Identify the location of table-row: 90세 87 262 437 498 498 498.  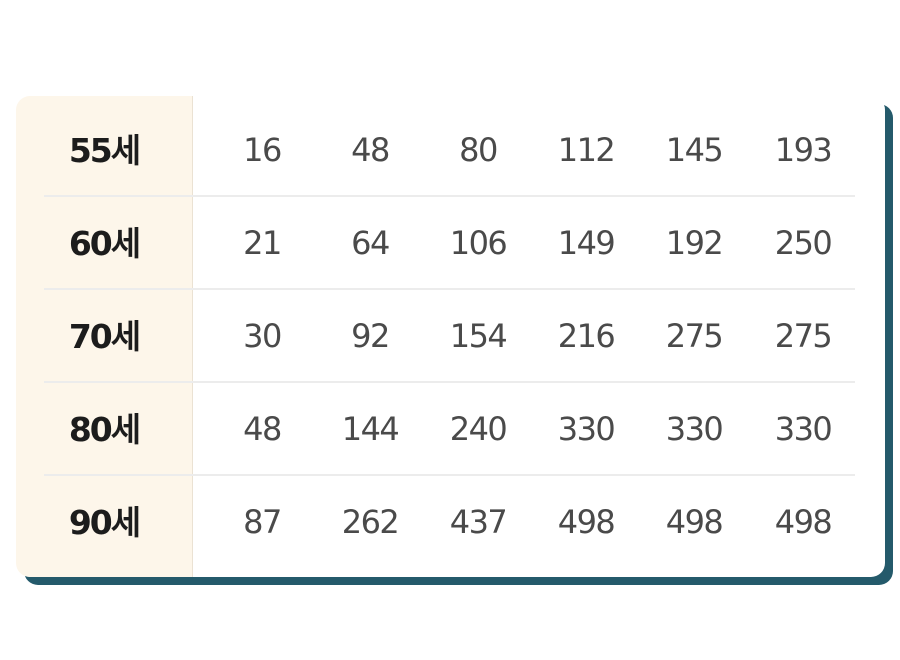
(450, 522).